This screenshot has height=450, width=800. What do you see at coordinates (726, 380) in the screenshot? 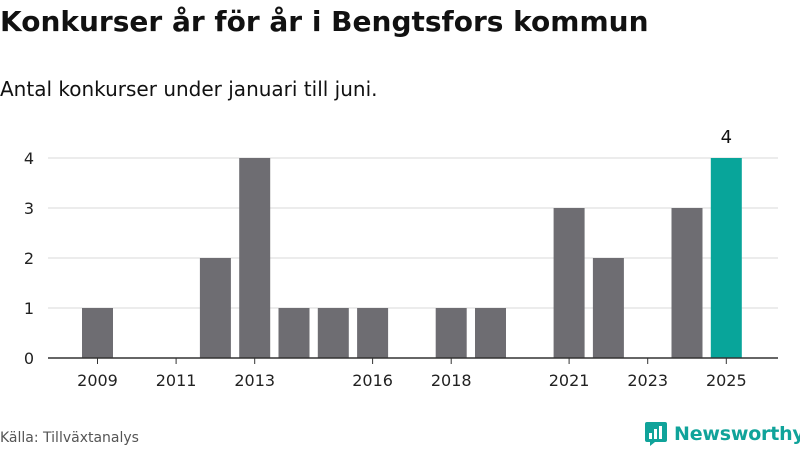
I see `x-tick-label: 2025` at bounding box center [726, 380].